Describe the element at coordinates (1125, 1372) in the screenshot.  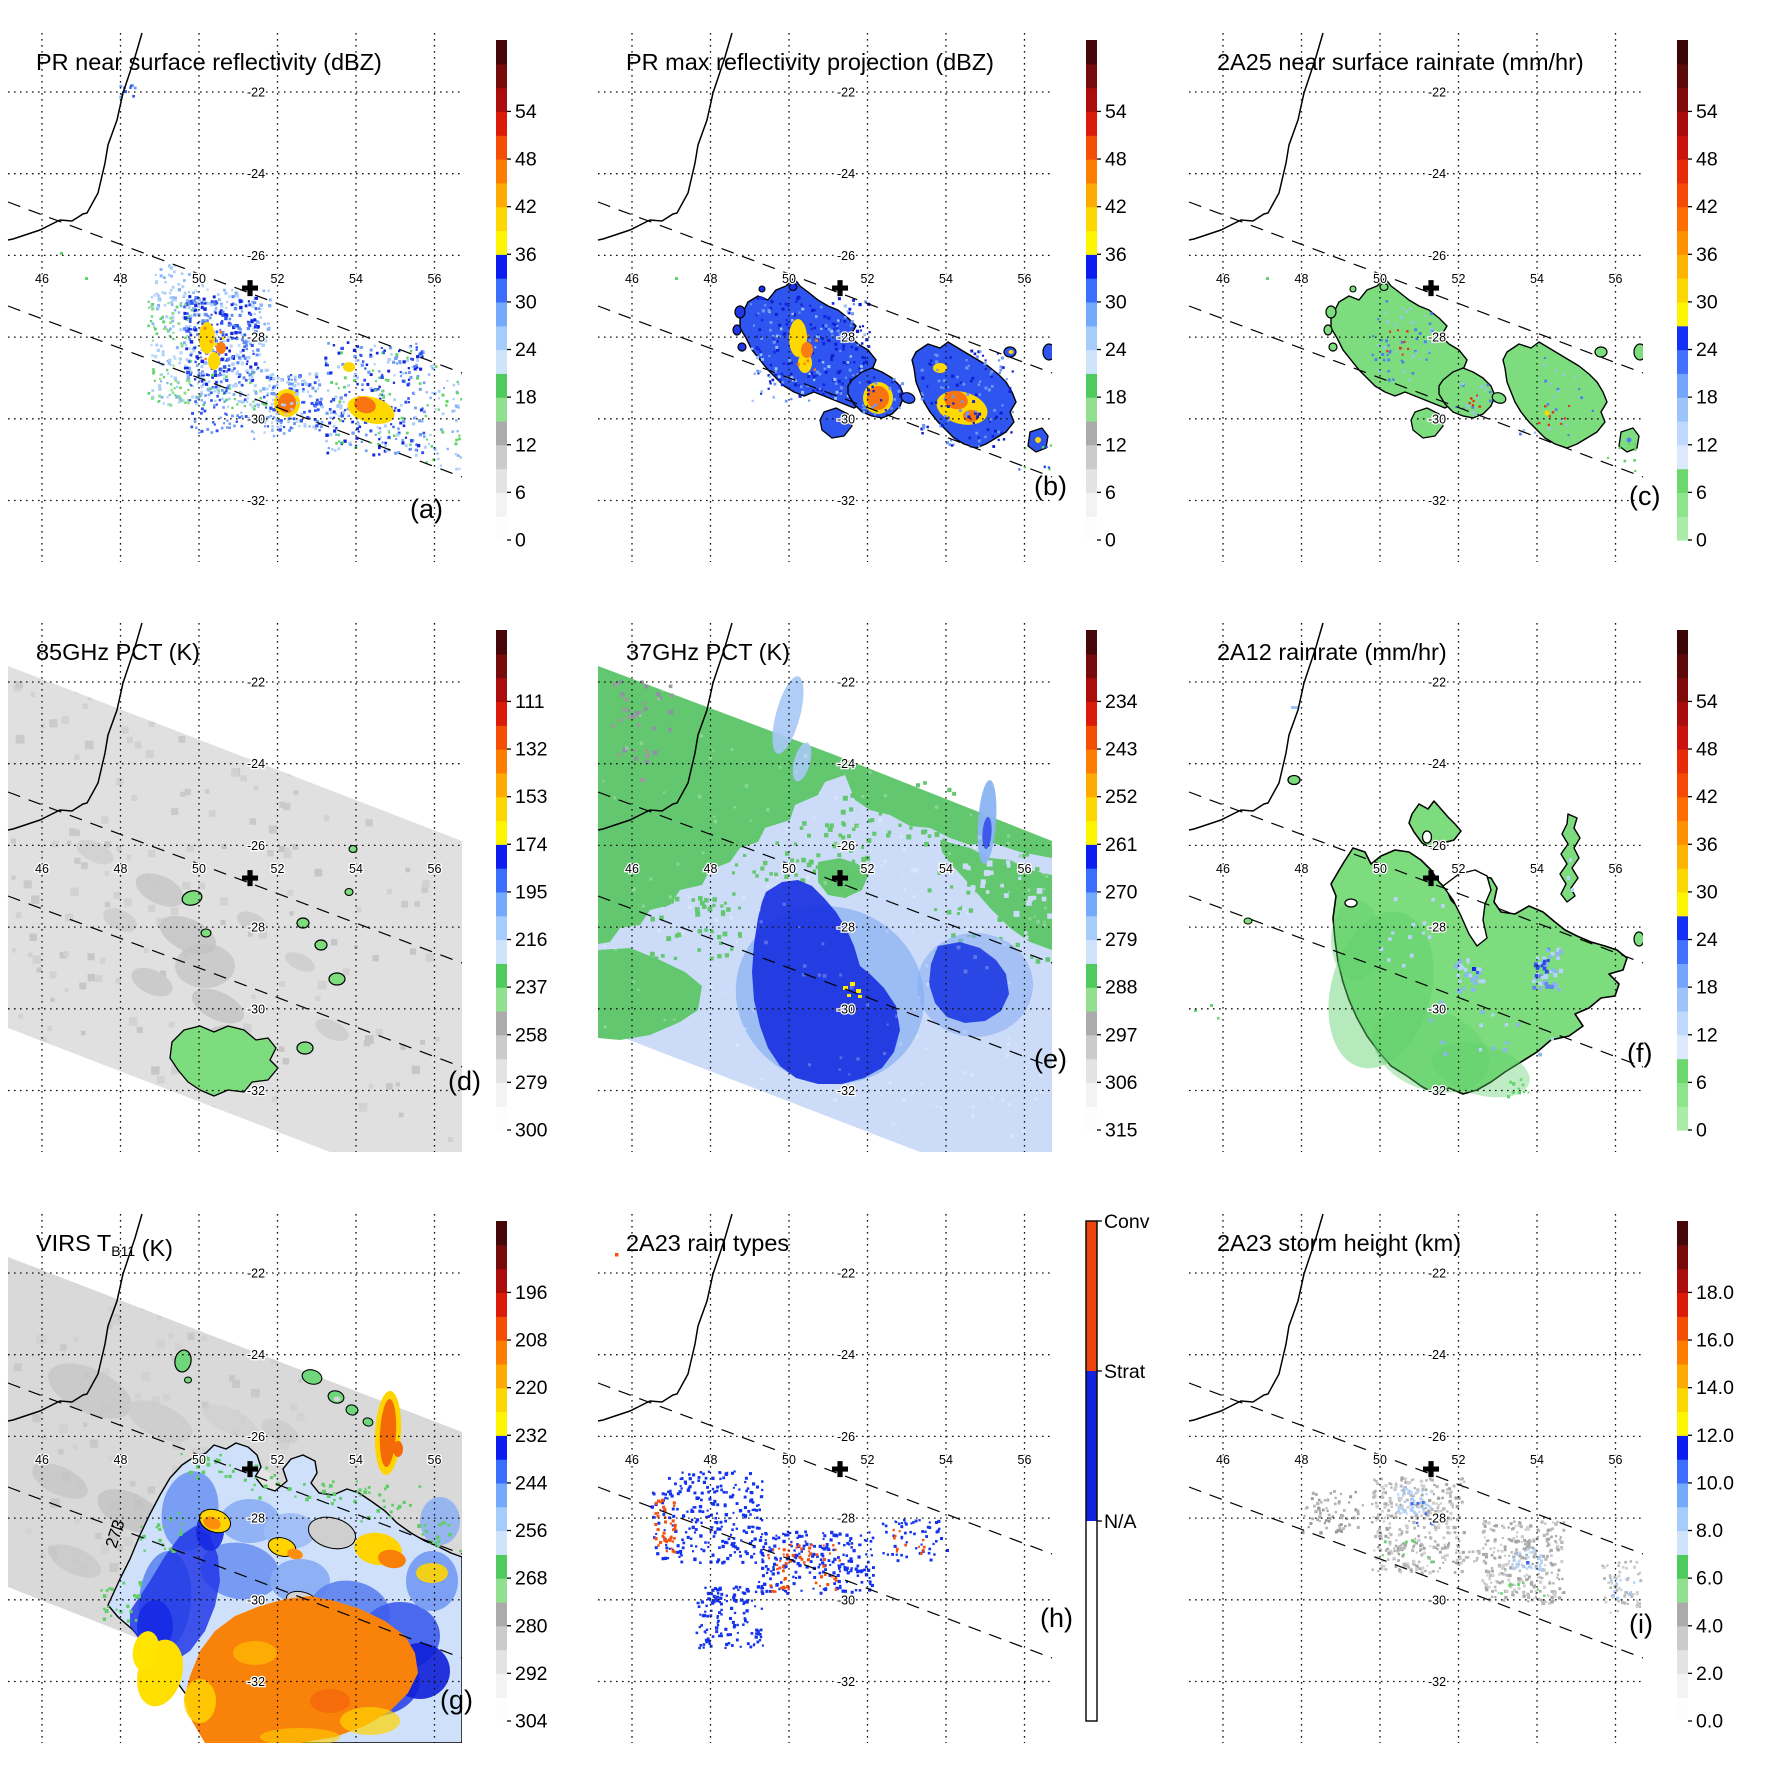
I see `colorbar-label: Strat` at that location.